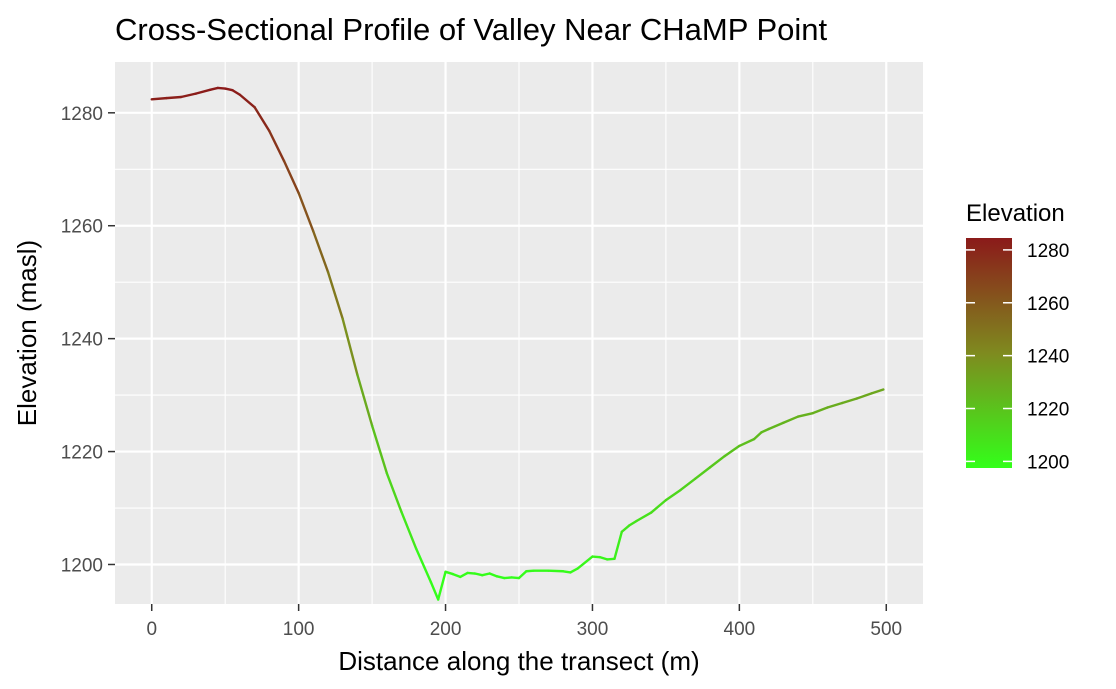 This screenshot has width=1116, height=689. I want to click on x-tick-label: 100, so click(299, 629).